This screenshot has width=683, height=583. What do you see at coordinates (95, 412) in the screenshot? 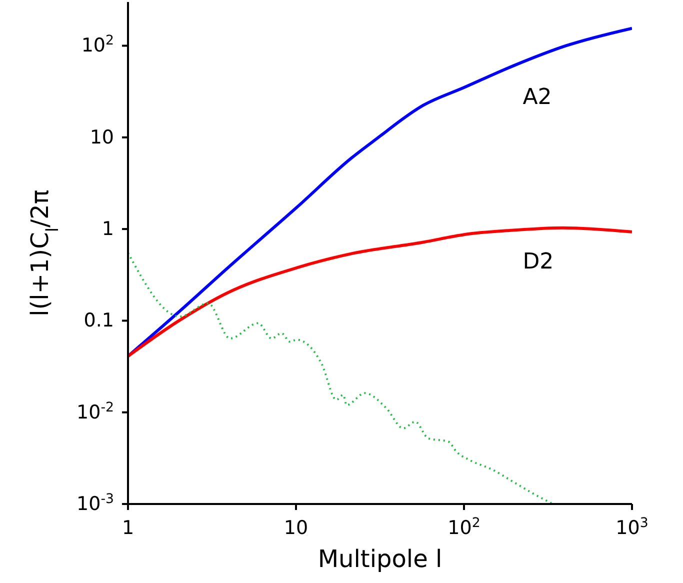
I see `y-tick-label: 10$^{-2}$` at bounding box center [95, 412].